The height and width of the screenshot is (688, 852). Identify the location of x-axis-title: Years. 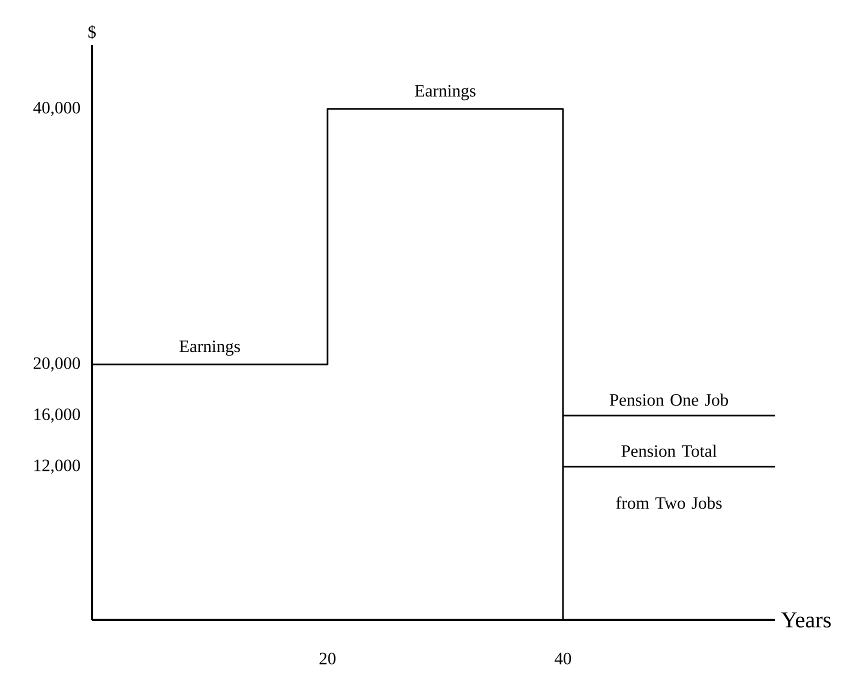
(806, 620).